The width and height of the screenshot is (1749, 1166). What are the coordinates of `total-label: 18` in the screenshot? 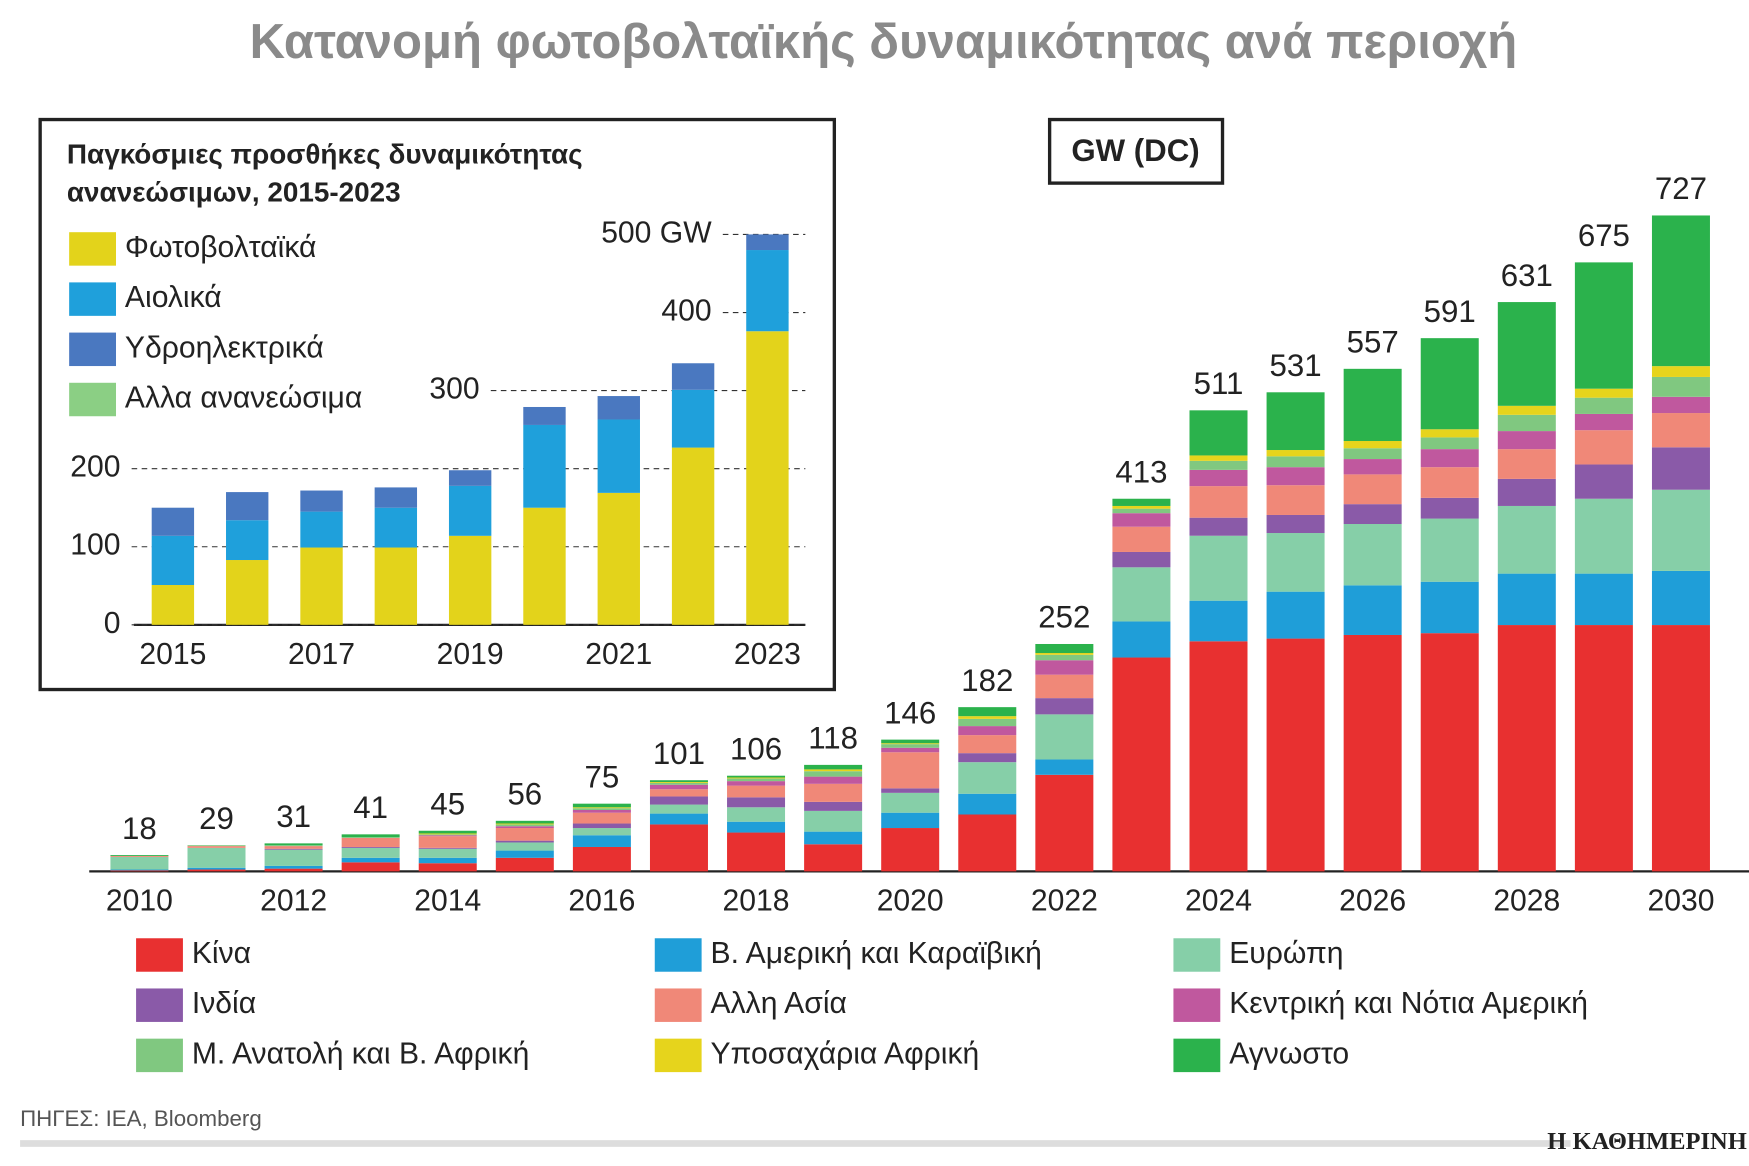 It's located at (139, 828).